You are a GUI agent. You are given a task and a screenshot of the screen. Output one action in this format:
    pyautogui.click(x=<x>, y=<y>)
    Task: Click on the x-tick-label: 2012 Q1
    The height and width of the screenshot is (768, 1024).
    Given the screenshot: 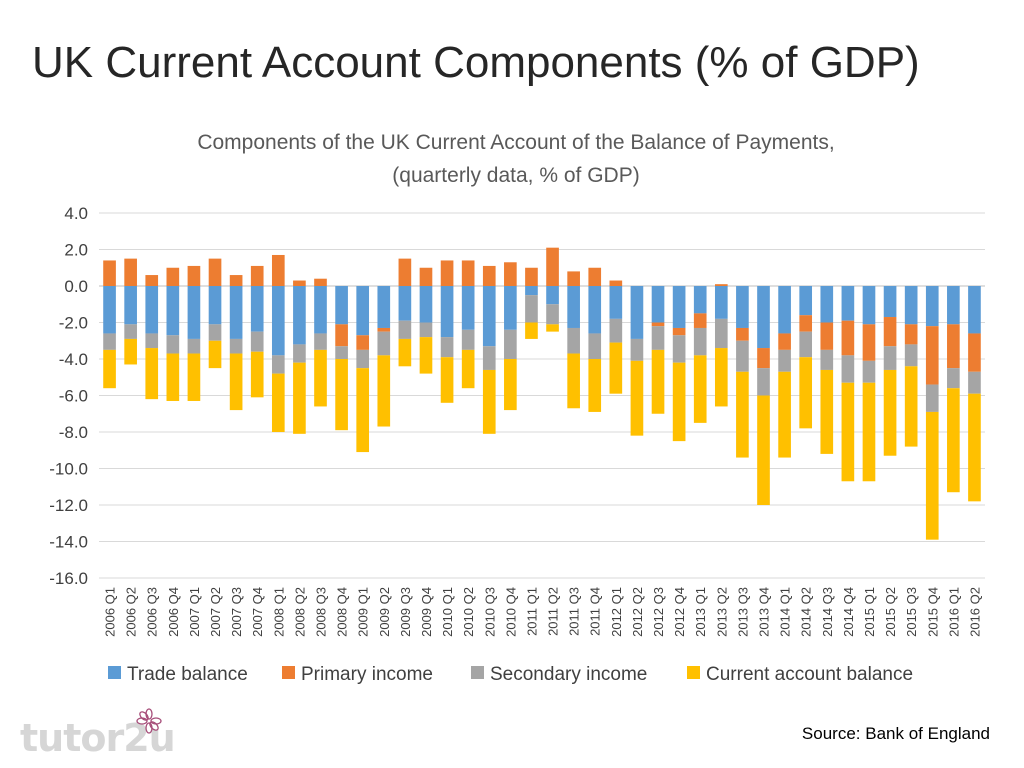 What is the action you would take?
    pyautogui.click(x=616, y=612)
    